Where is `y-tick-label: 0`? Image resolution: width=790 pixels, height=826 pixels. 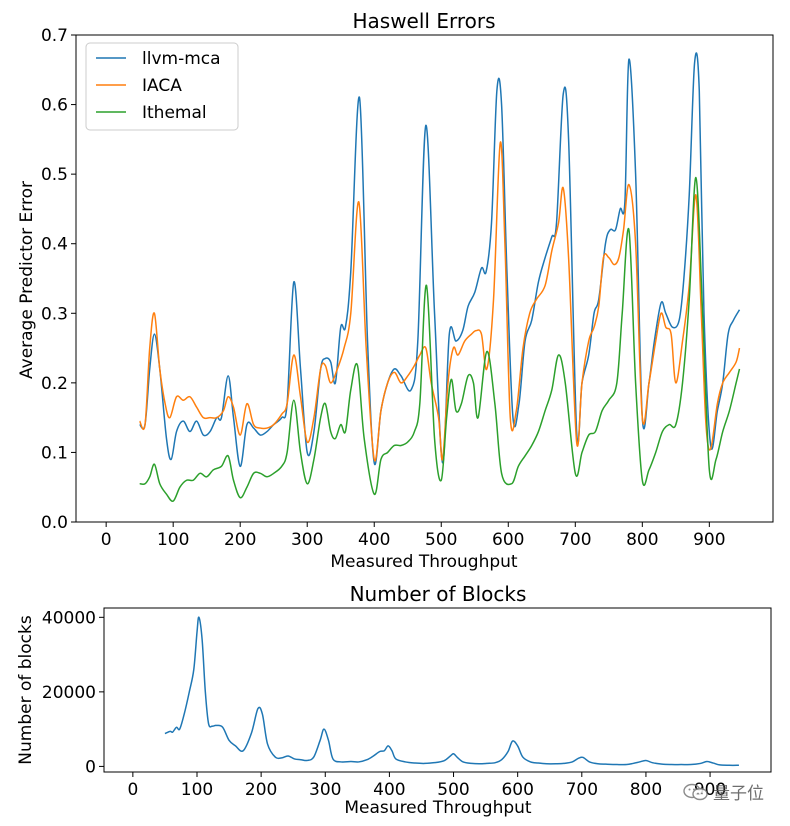 y-tick-label: 0 is located at coordinates (90, 767).